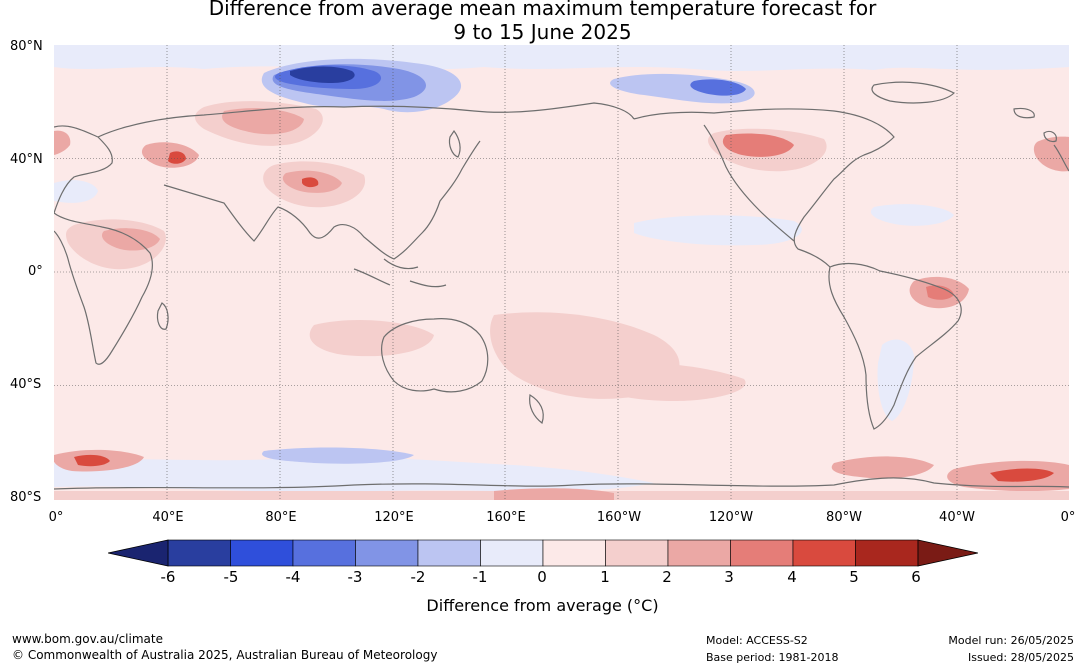  I want to click on north-america-warm-core, so click(758, 145).